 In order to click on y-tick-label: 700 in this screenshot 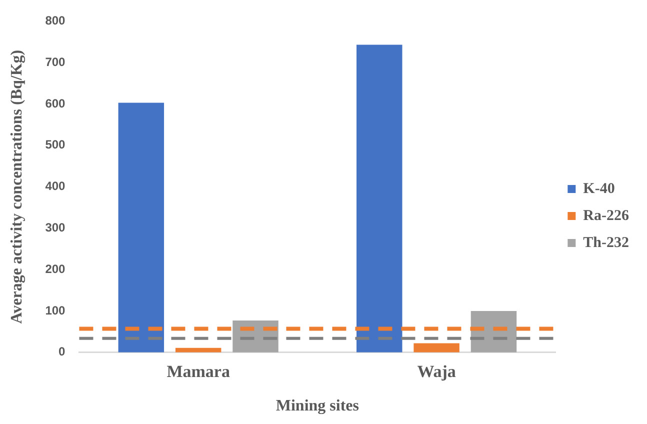, I will do `click(55, 61)`.